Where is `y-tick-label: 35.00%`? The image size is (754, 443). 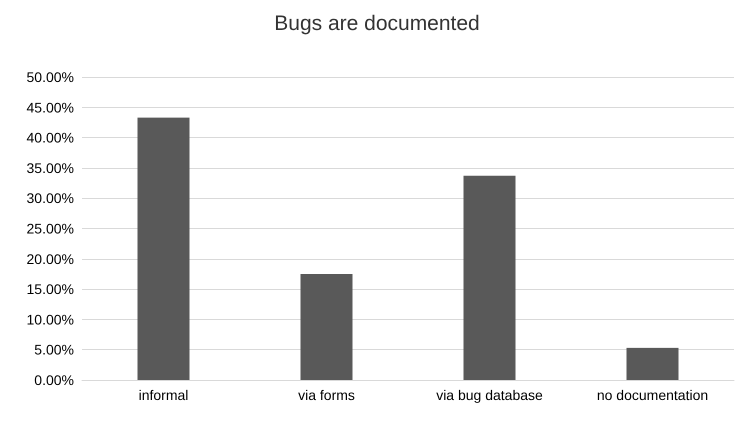 y-tick-label: 35.00% is located at coordinates (50, 168).